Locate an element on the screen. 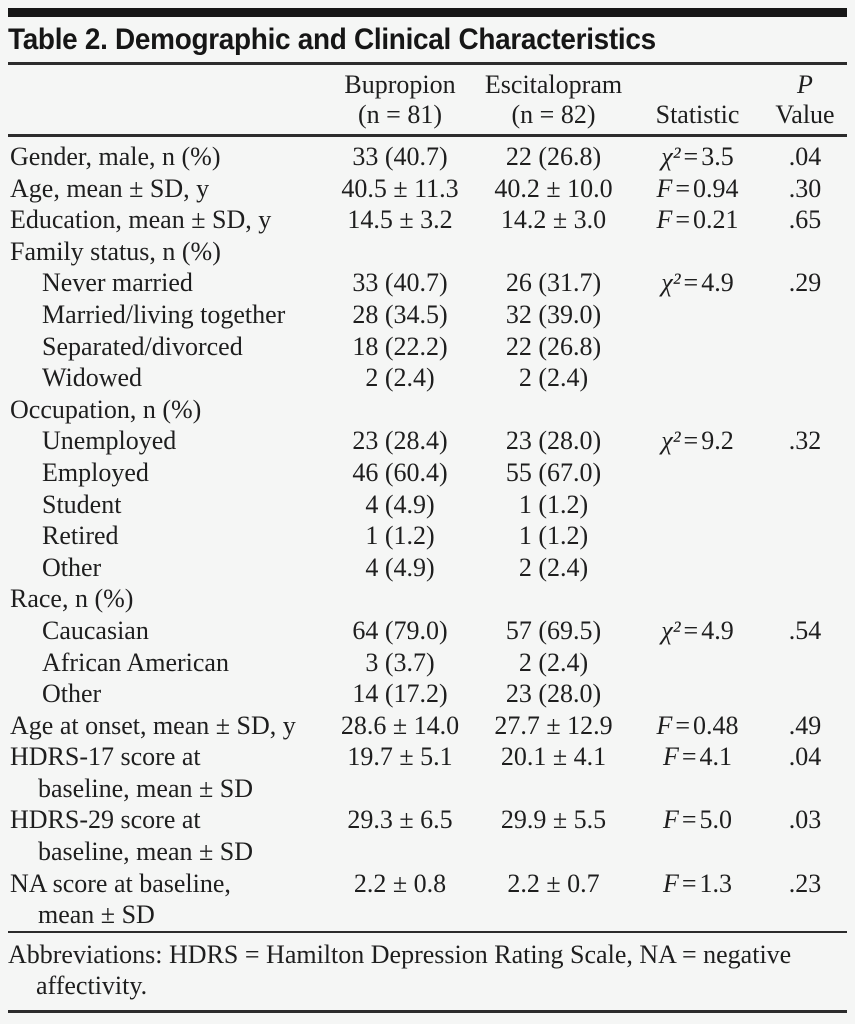  p-value-cell: .65 is located at coordinates (805, 220).